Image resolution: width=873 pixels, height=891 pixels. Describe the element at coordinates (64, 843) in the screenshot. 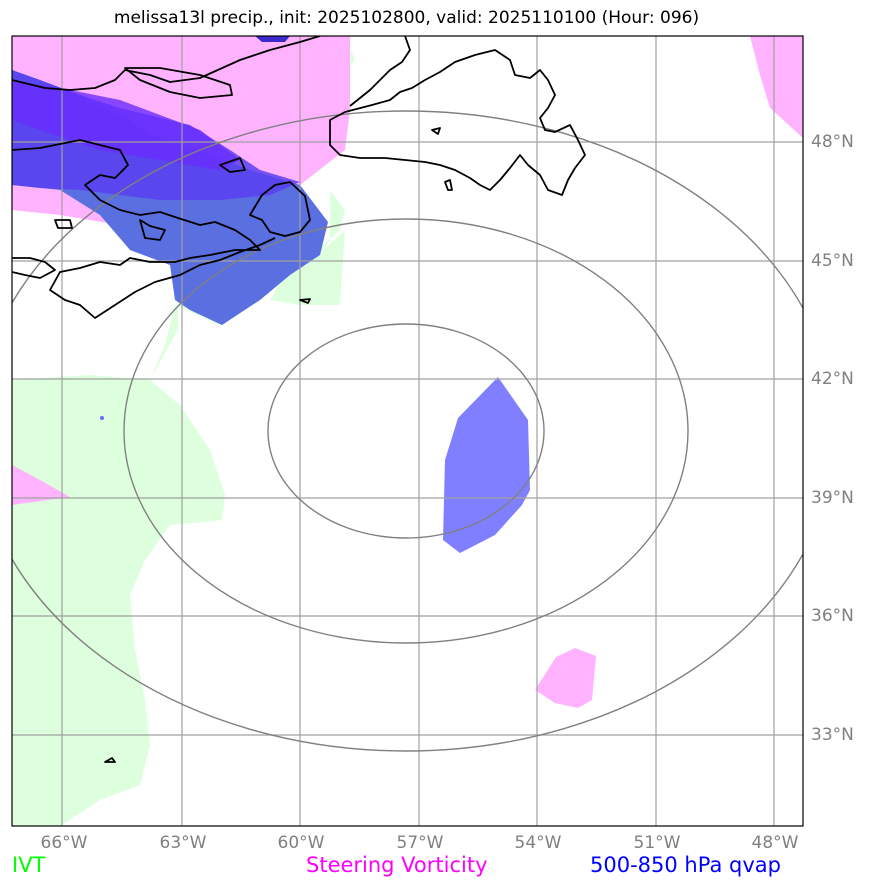

I see `lon-label-66w: 66°W` at that location.